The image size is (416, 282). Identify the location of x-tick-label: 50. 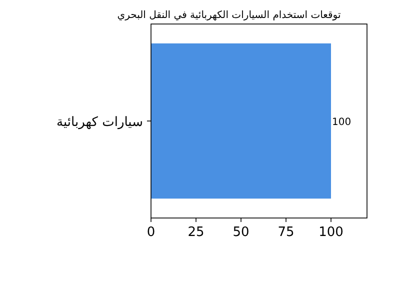
(241, 232).